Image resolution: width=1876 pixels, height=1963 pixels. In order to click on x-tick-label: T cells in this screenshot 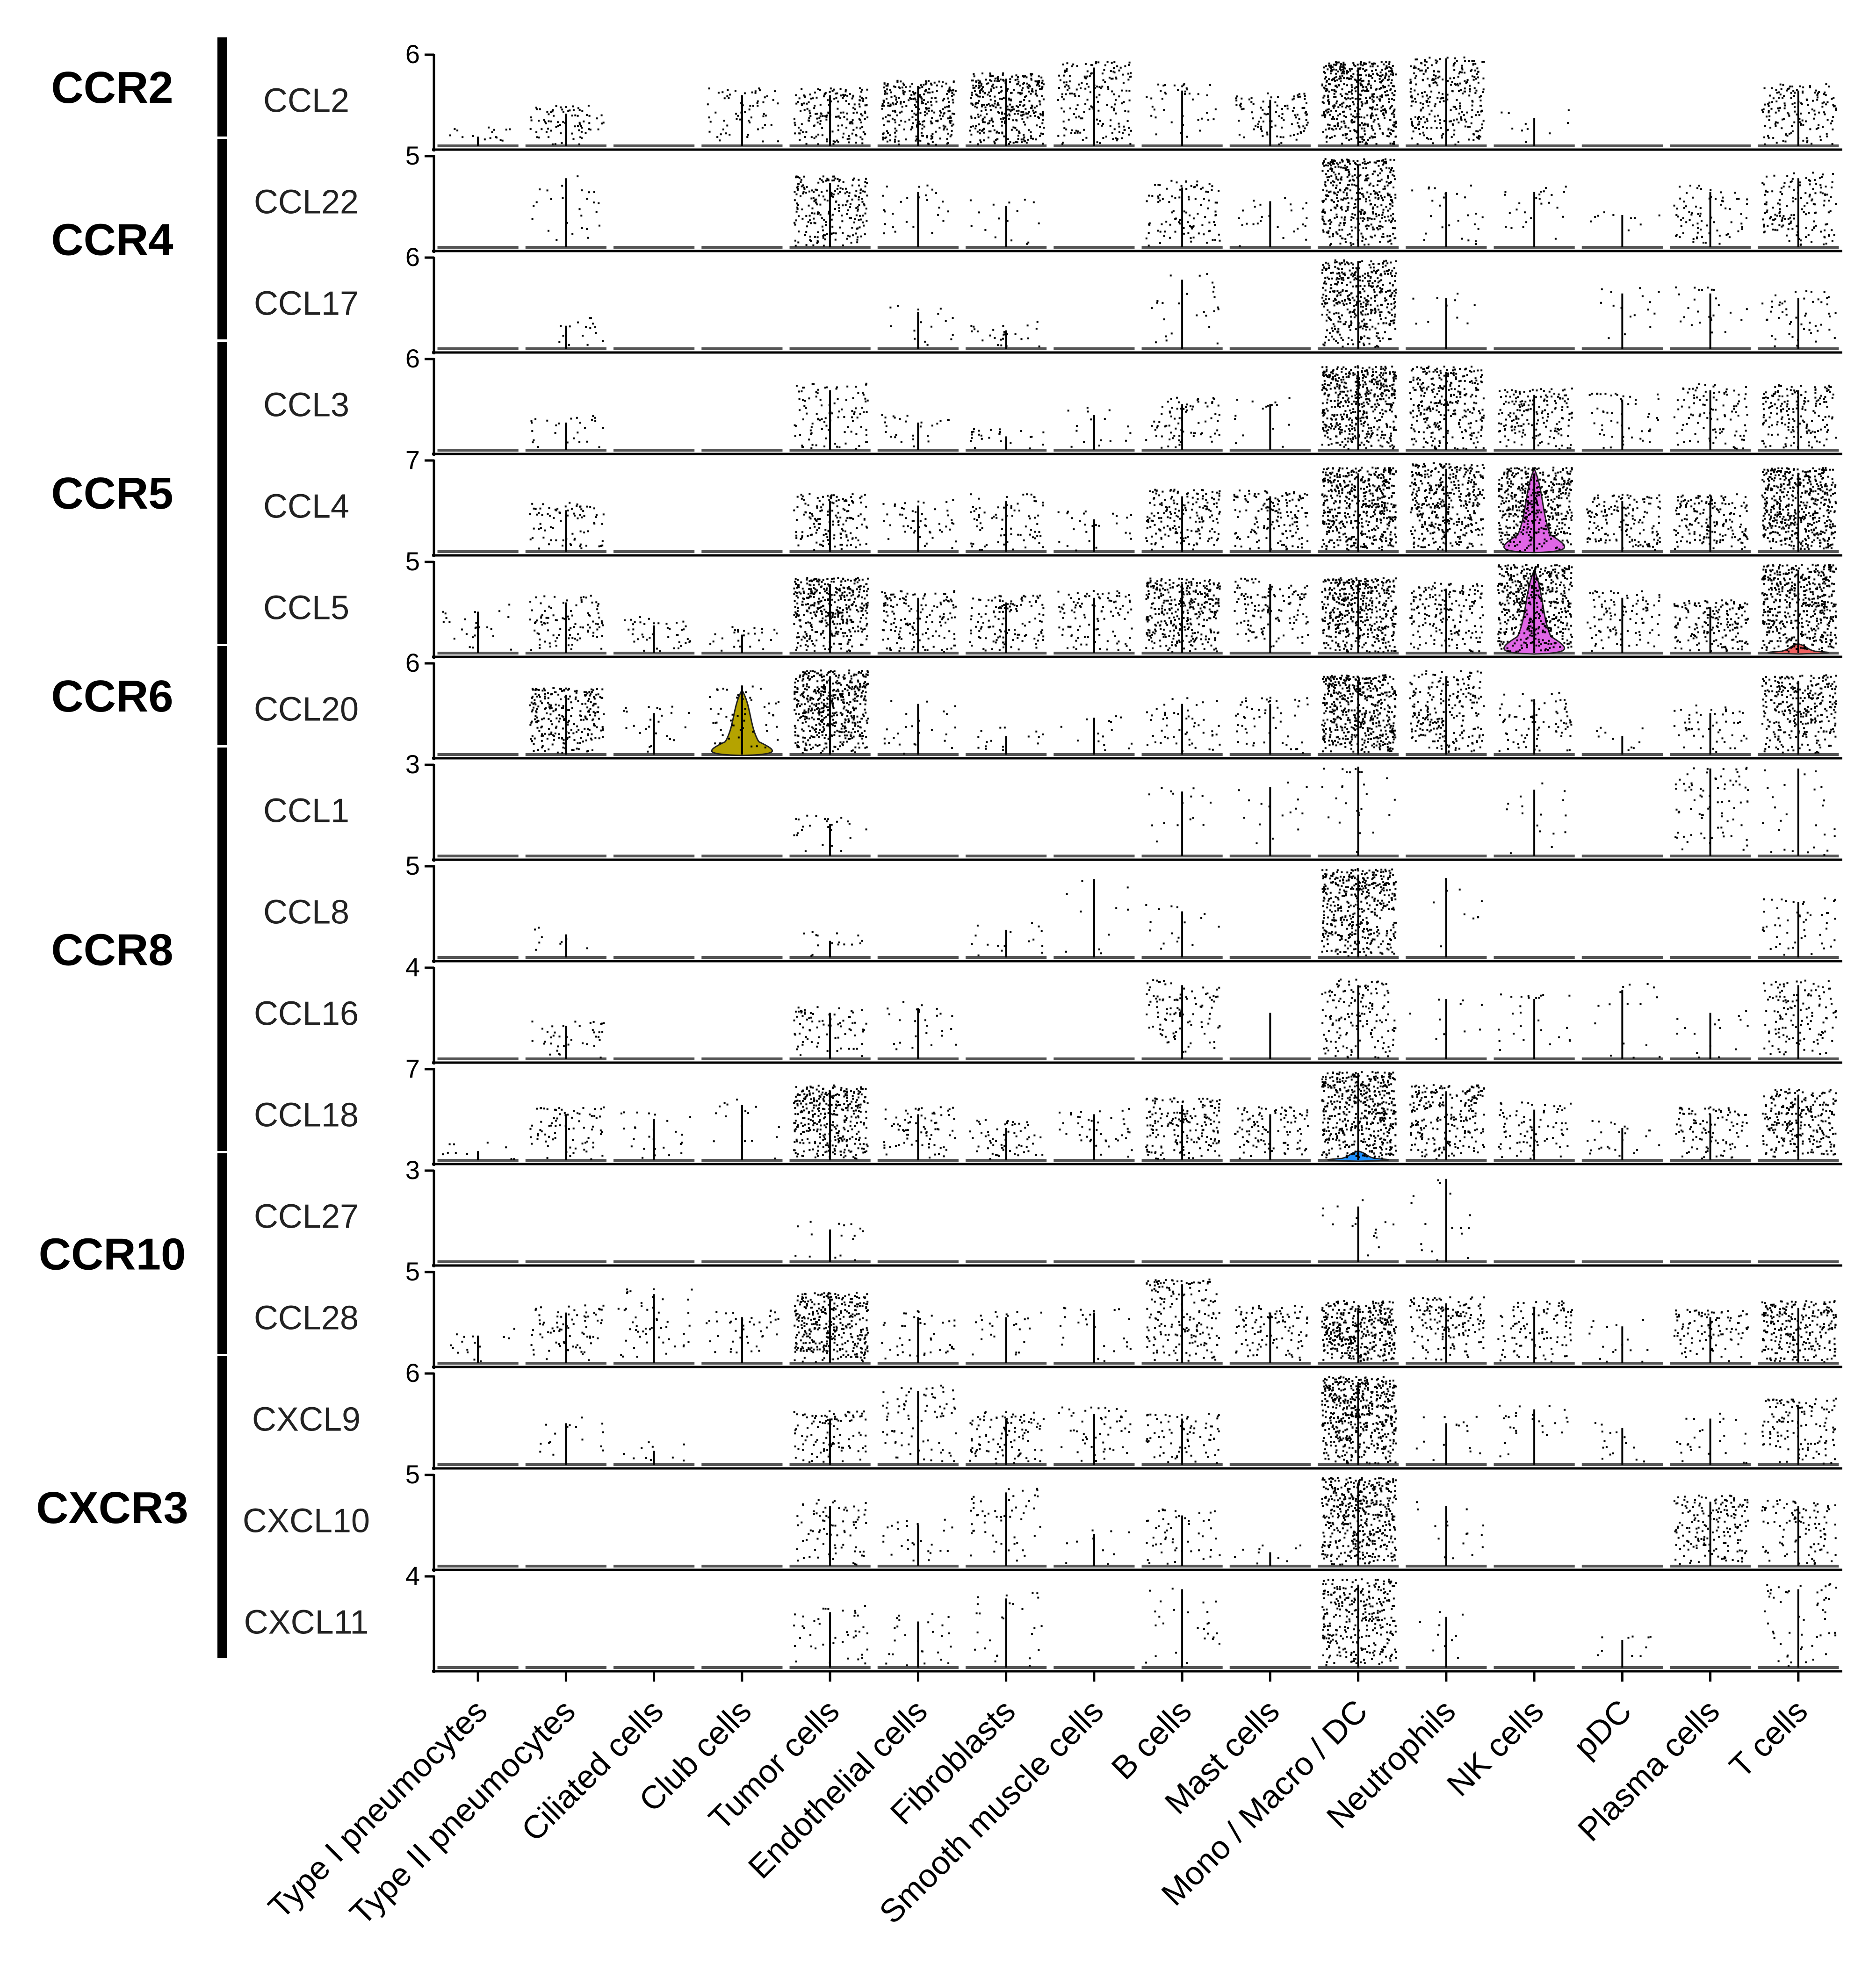, I will do `click(1768, 1738)`.